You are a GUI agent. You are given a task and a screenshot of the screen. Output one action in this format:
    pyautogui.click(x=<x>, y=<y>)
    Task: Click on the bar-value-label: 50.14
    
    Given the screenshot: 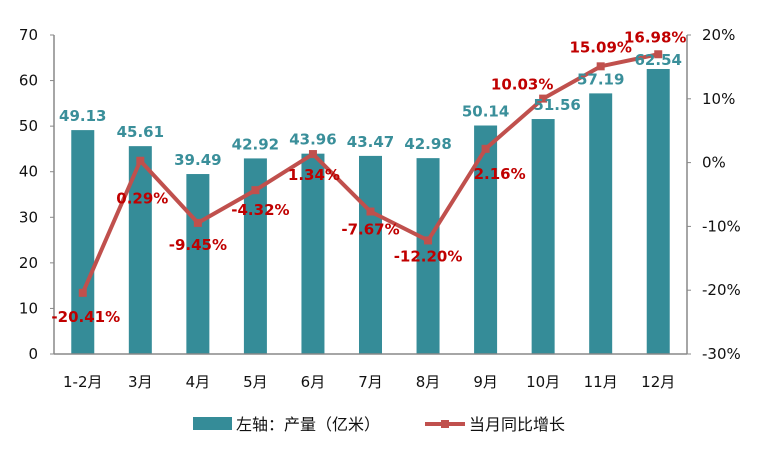 What is the action you would take?
    pyautogui.click(x=485, y=112)
    